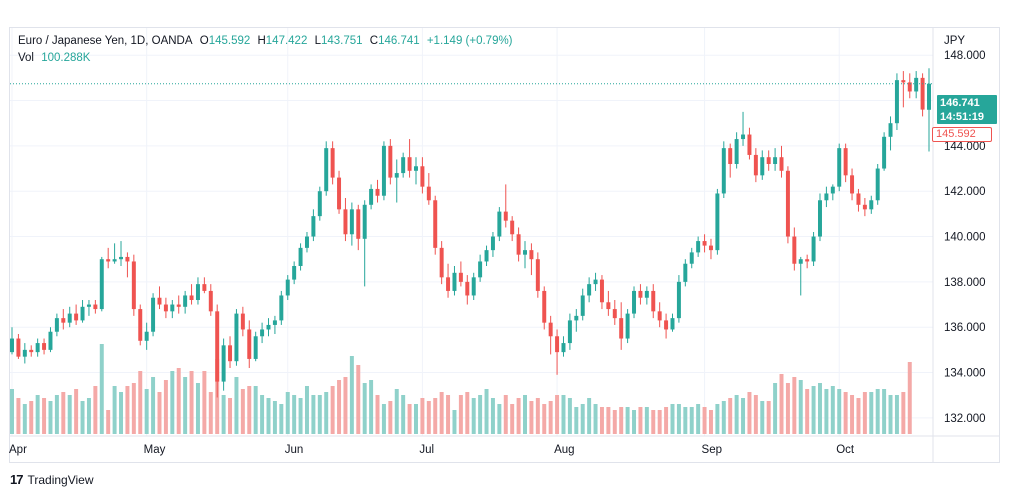 This screenshot has height=498, width=1012. Describe the element at coordinates (294, 450) in the screenshot. I see `x-tick-label: Jun` at that location.